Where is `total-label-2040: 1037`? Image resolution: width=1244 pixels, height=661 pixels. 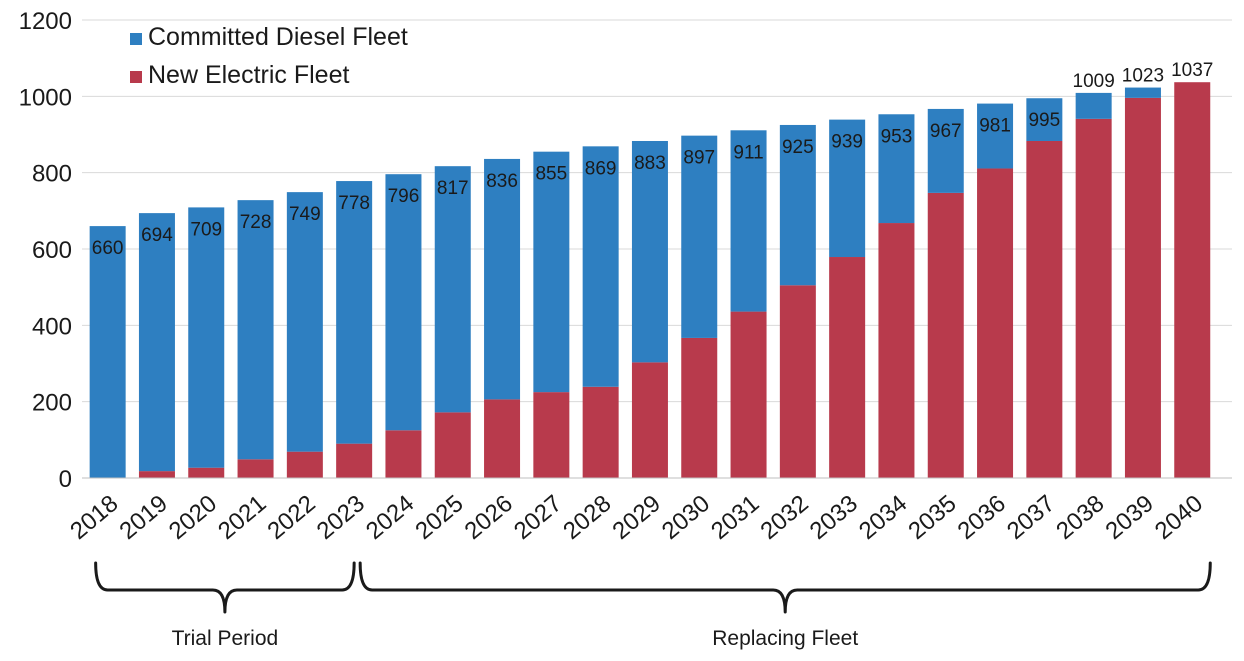 total-label-2040: 1037 is located at coordinates (1192, 70).